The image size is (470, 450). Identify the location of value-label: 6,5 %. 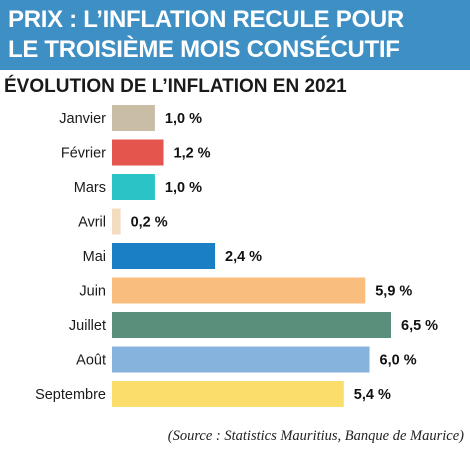
(419, 326).